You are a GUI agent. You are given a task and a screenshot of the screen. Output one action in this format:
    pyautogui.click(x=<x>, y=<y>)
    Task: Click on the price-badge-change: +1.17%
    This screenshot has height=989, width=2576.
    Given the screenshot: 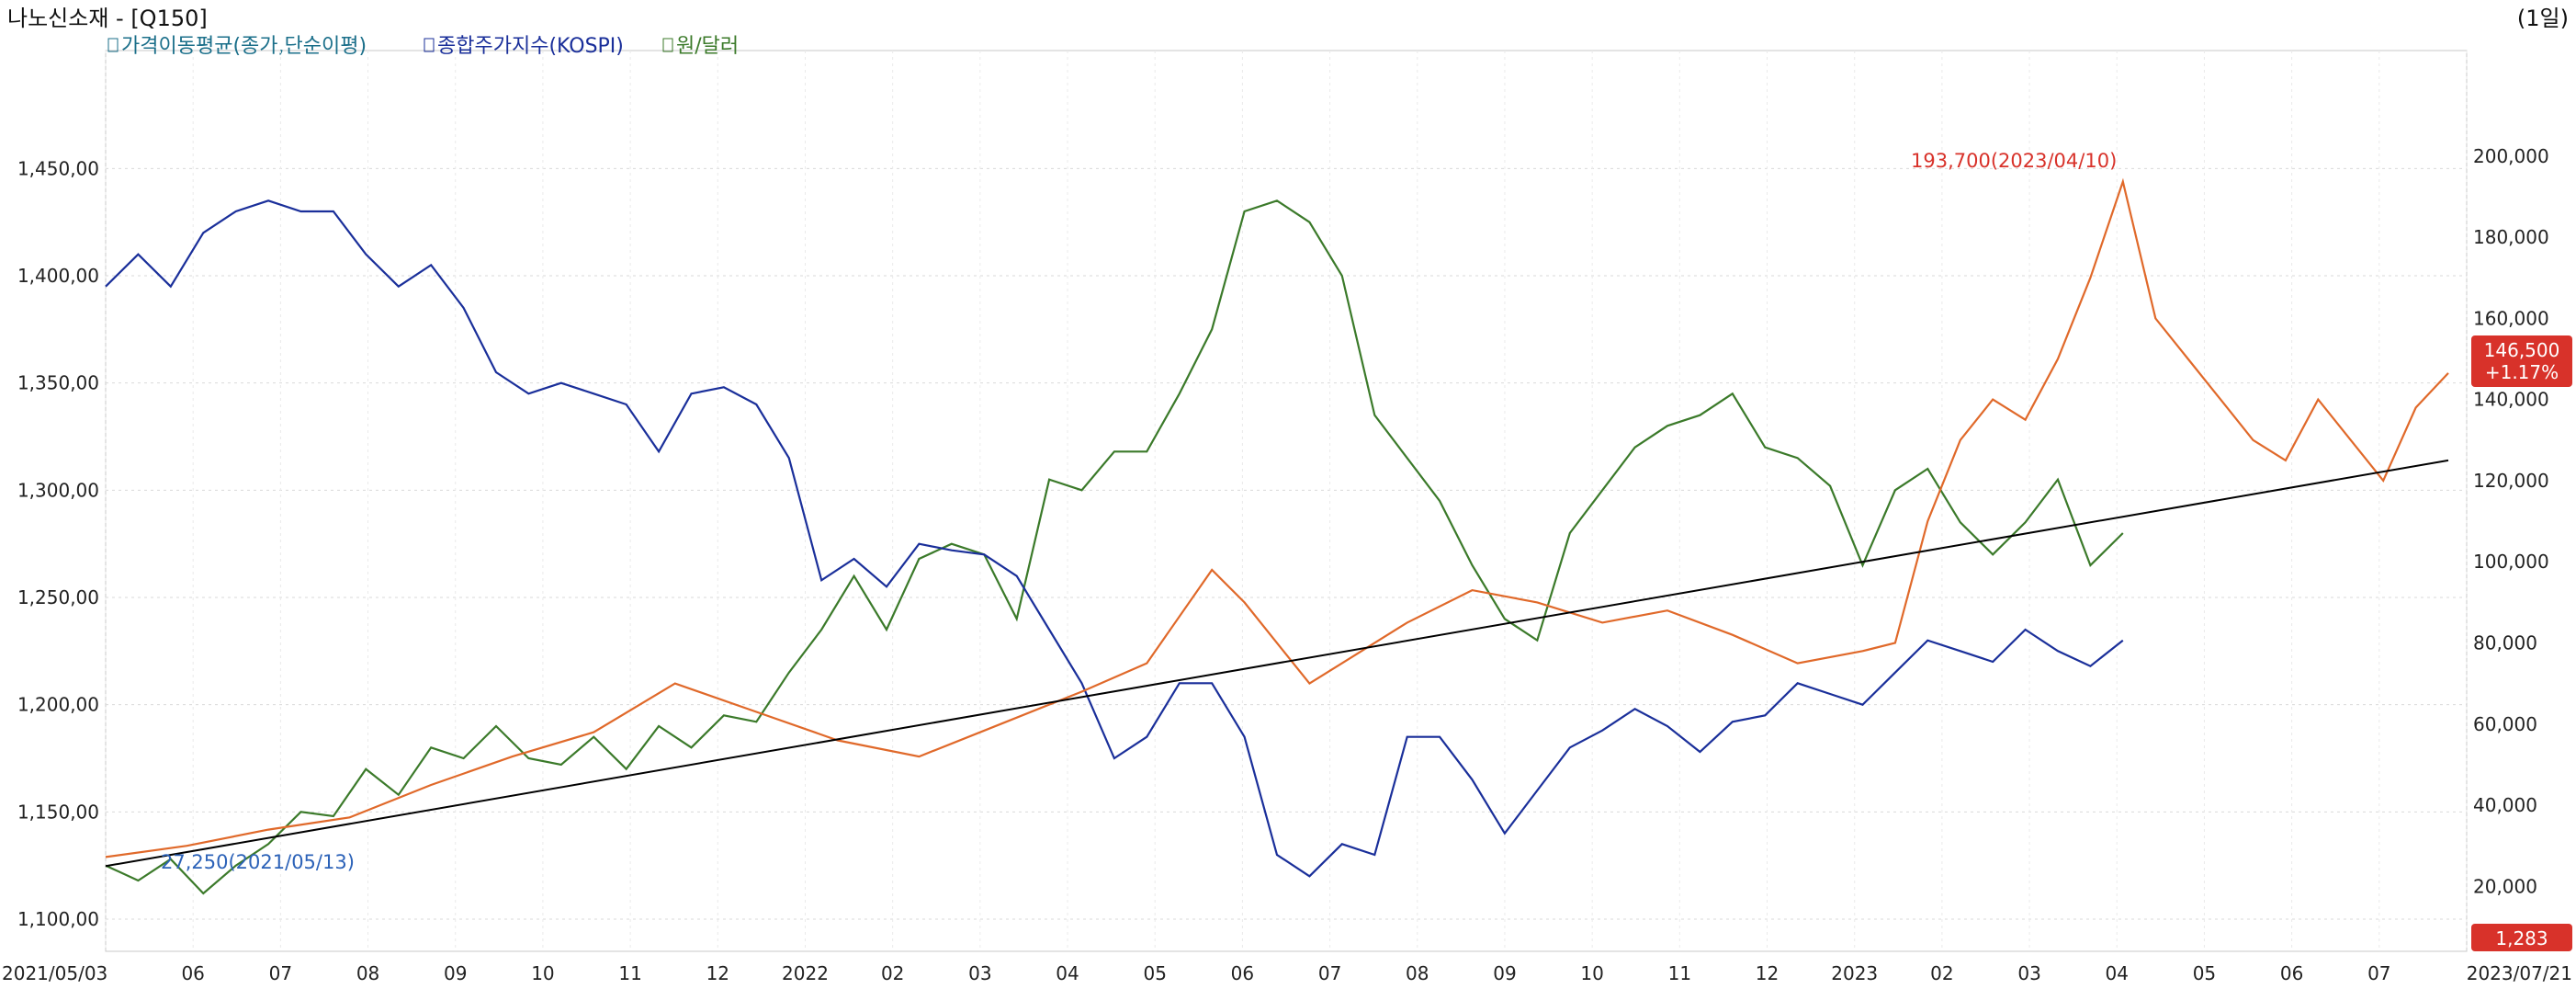 What is the action you would take?
    pyautogui.click(x=2522, y=372)
    